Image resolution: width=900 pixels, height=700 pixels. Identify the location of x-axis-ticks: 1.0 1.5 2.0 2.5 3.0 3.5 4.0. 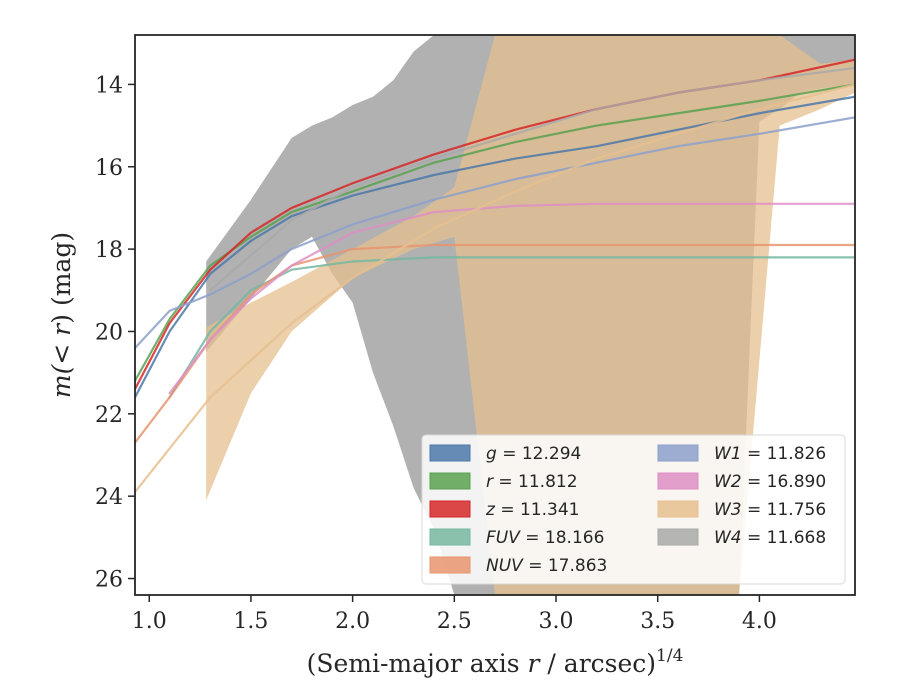
(454, 614).